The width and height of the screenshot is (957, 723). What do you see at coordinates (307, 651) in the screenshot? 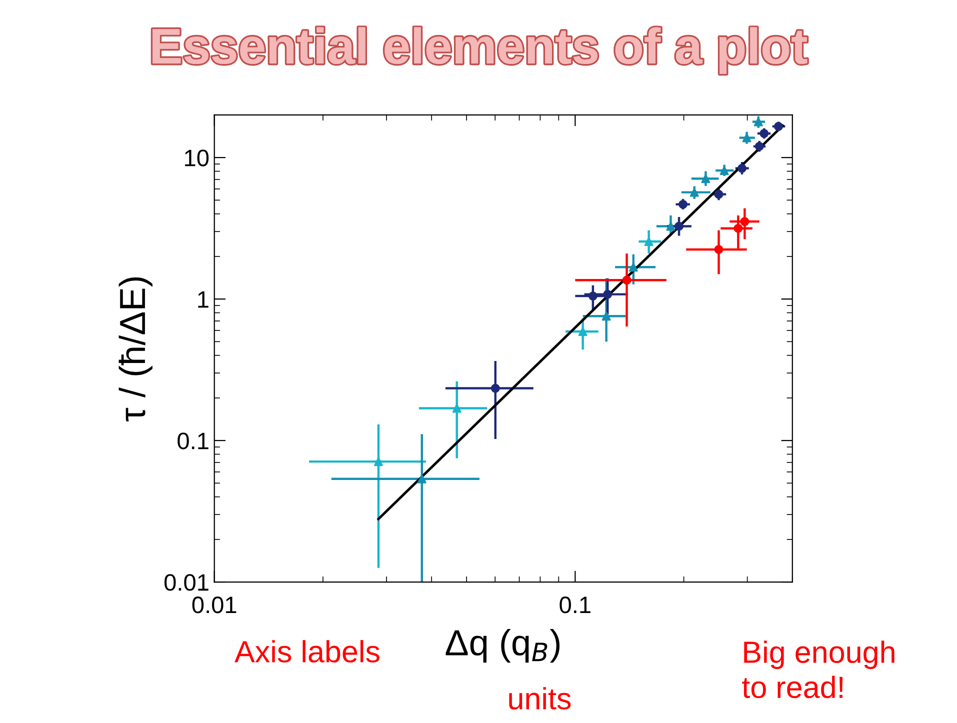
I see `text: Axis labels` at bounding box center [307, 651].